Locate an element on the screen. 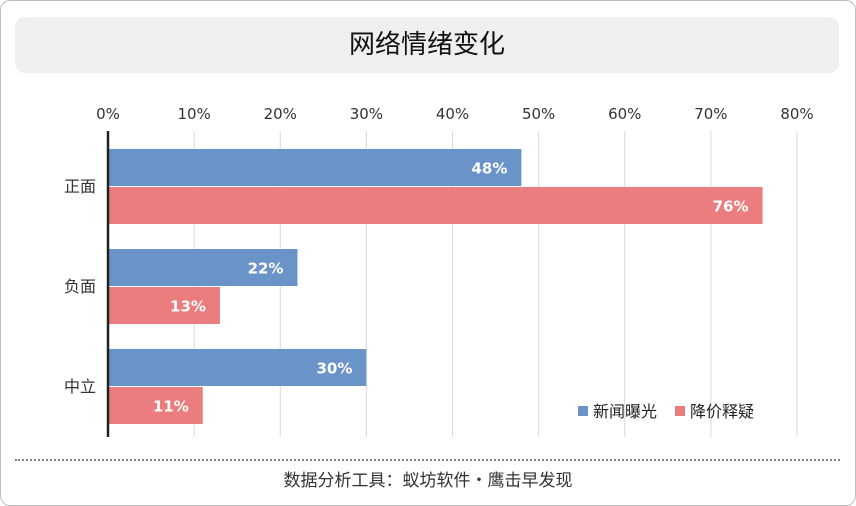 The image size is (856, 506). footer-divider is located at coordinates (427, 460).